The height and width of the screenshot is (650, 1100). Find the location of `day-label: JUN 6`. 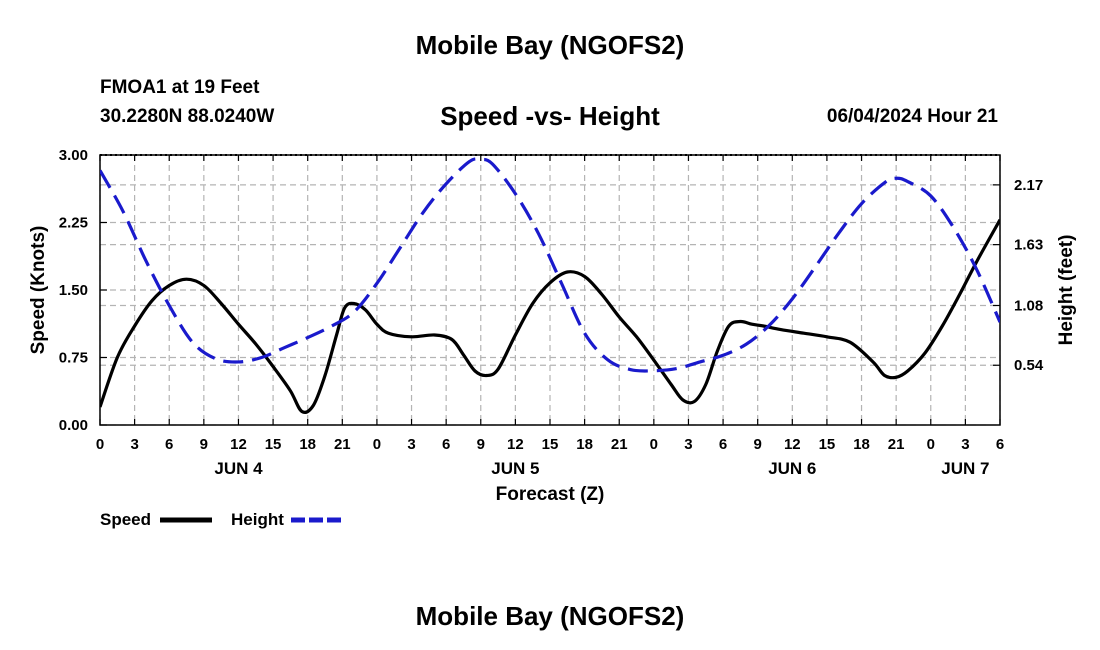

day-label: JUN 6 is located at coordinates (792, 468).